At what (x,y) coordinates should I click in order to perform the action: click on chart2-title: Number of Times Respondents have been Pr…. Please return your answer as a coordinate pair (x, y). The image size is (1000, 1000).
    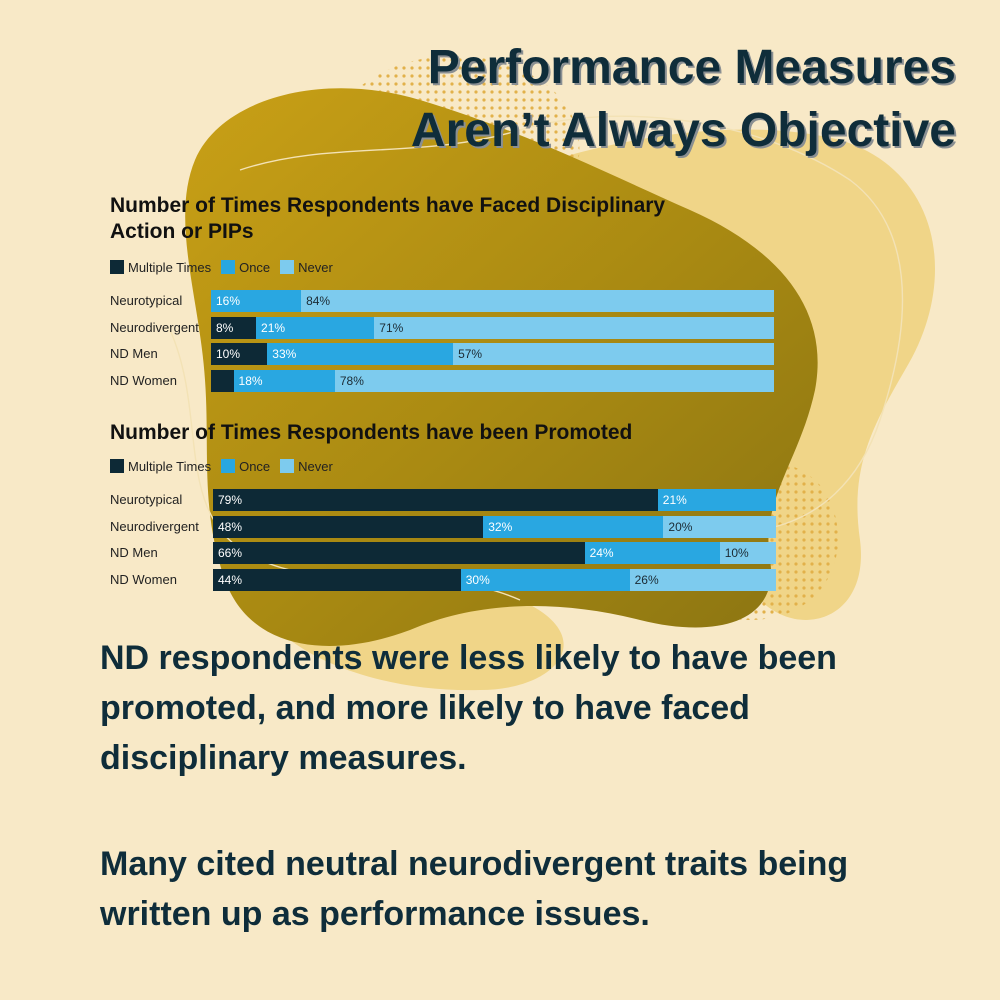
    Looking at the image, I should click on (430, 433).